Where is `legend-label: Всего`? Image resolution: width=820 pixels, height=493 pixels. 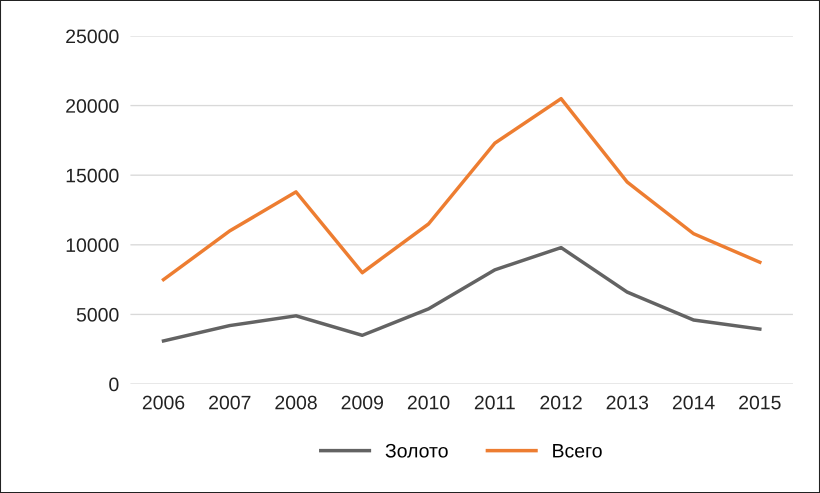 legend-label: Всего is located at coordinates (577, 451).